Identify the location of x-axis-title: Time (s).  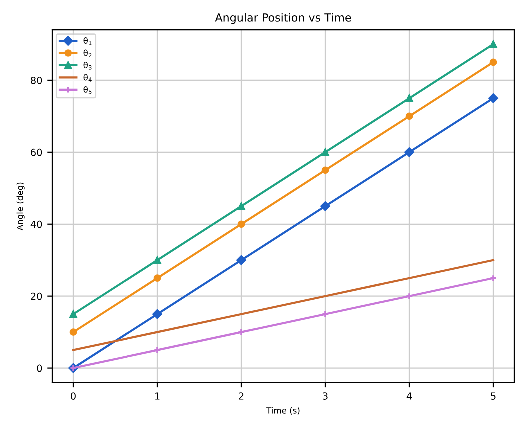
(283, 411).